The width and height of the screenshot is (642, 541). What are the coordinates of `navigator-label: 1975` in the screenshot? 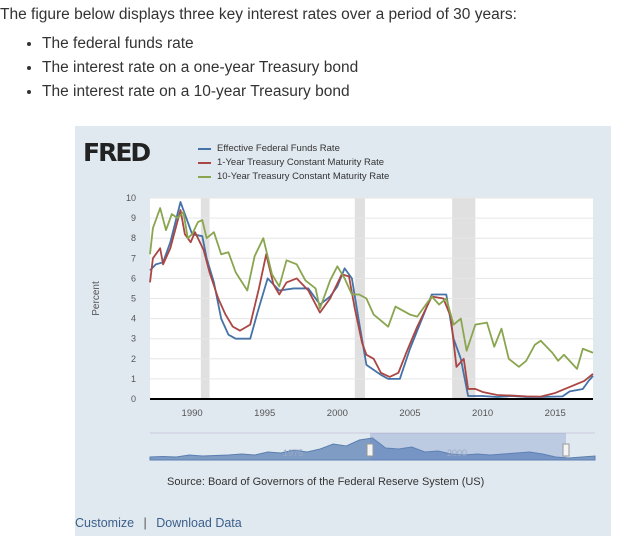 It's located at (293, 453).